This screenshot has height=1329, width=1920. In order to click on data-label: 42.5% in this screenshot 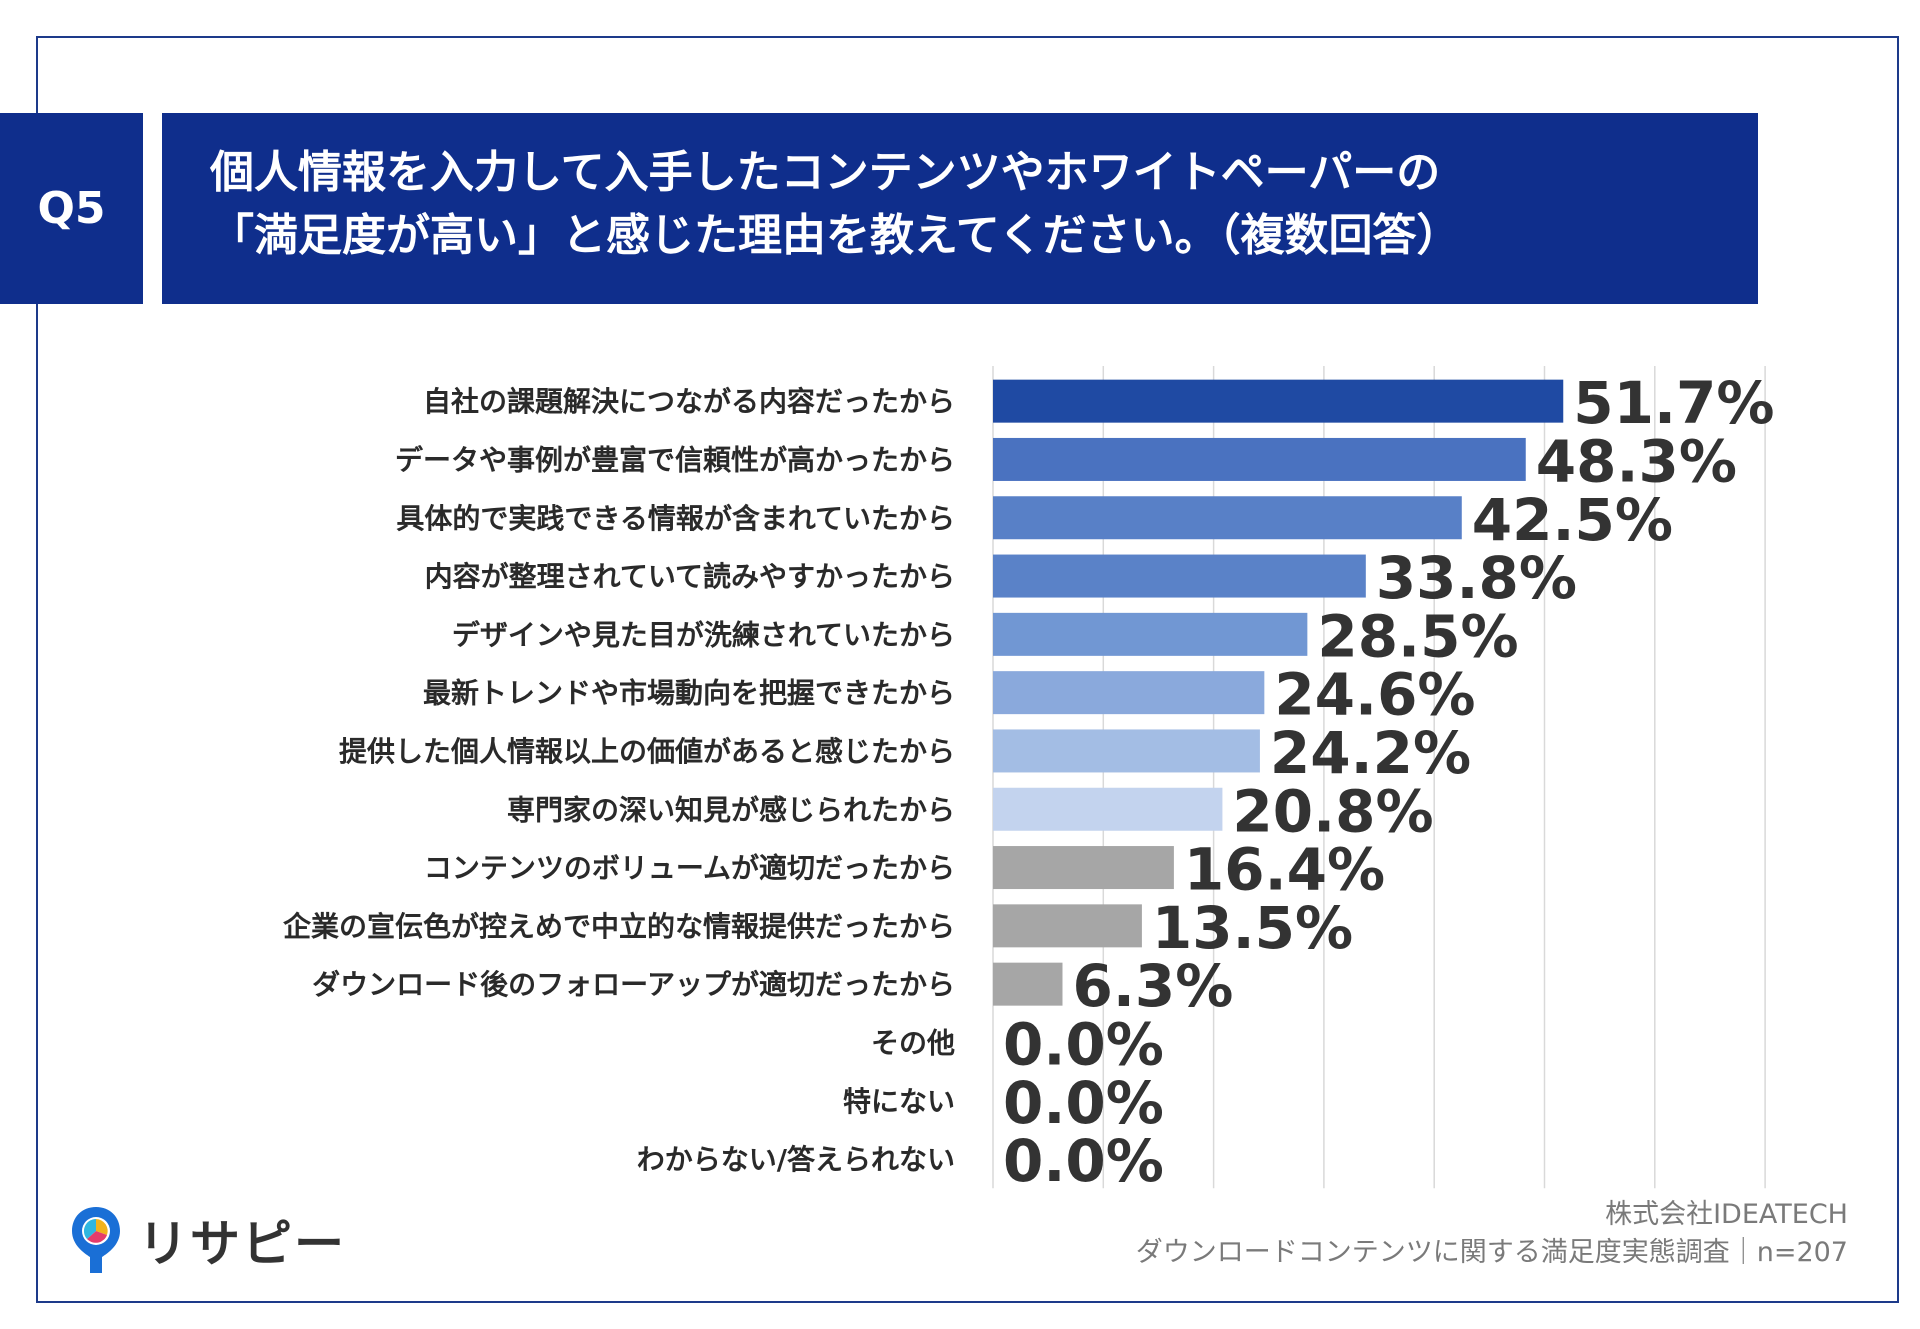, I will do `click(1572, 520)`.